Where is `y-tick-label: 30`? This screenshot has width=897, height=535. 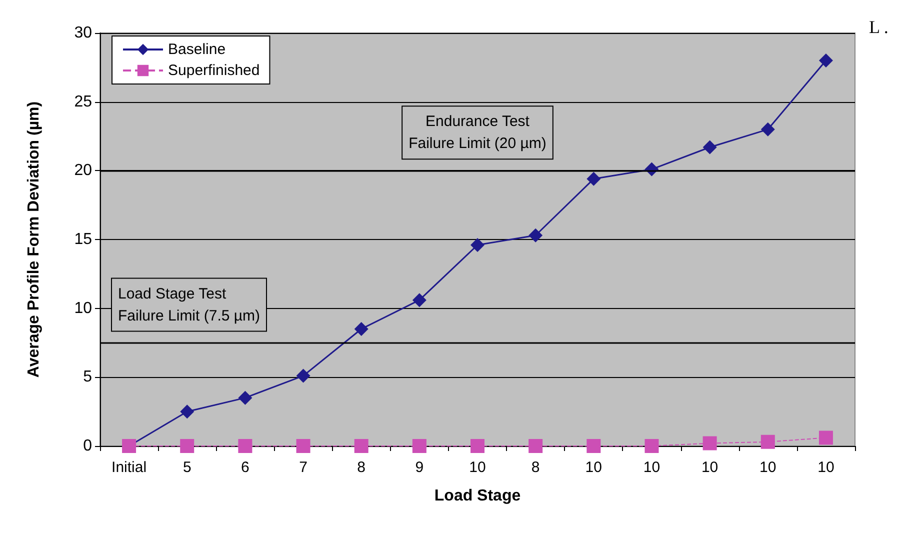
y-tick-label: 30 is located at coordinates (83, 33).